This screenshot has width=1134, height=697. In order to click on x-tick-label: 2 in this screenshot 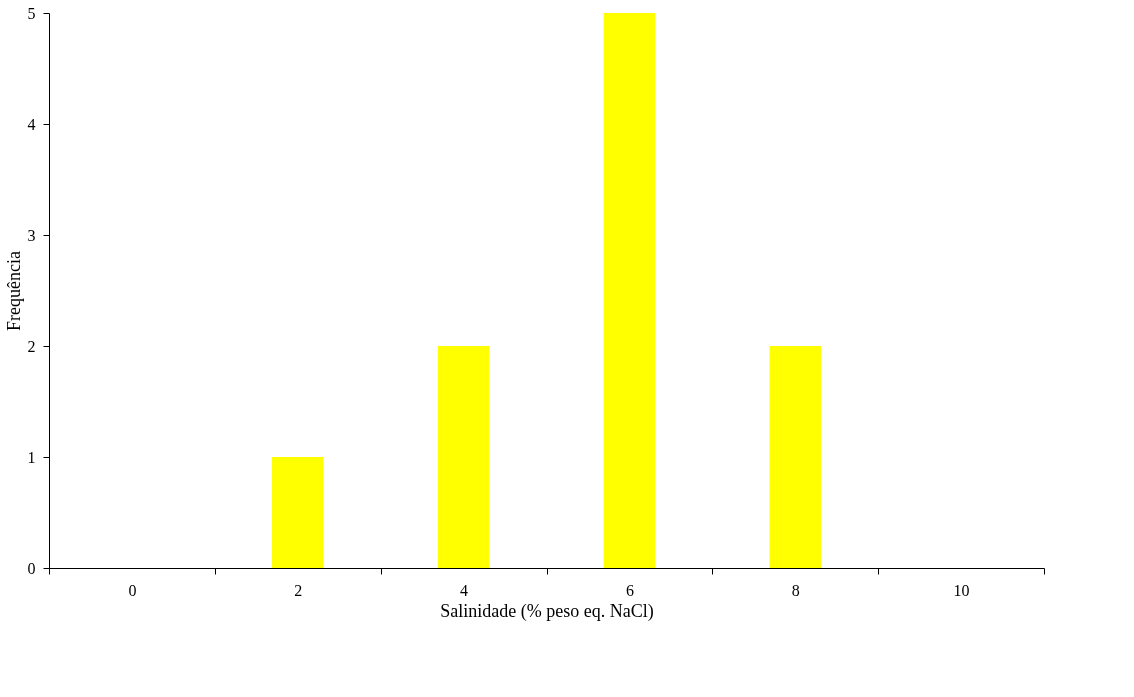, I will do `click(298, 590)`.